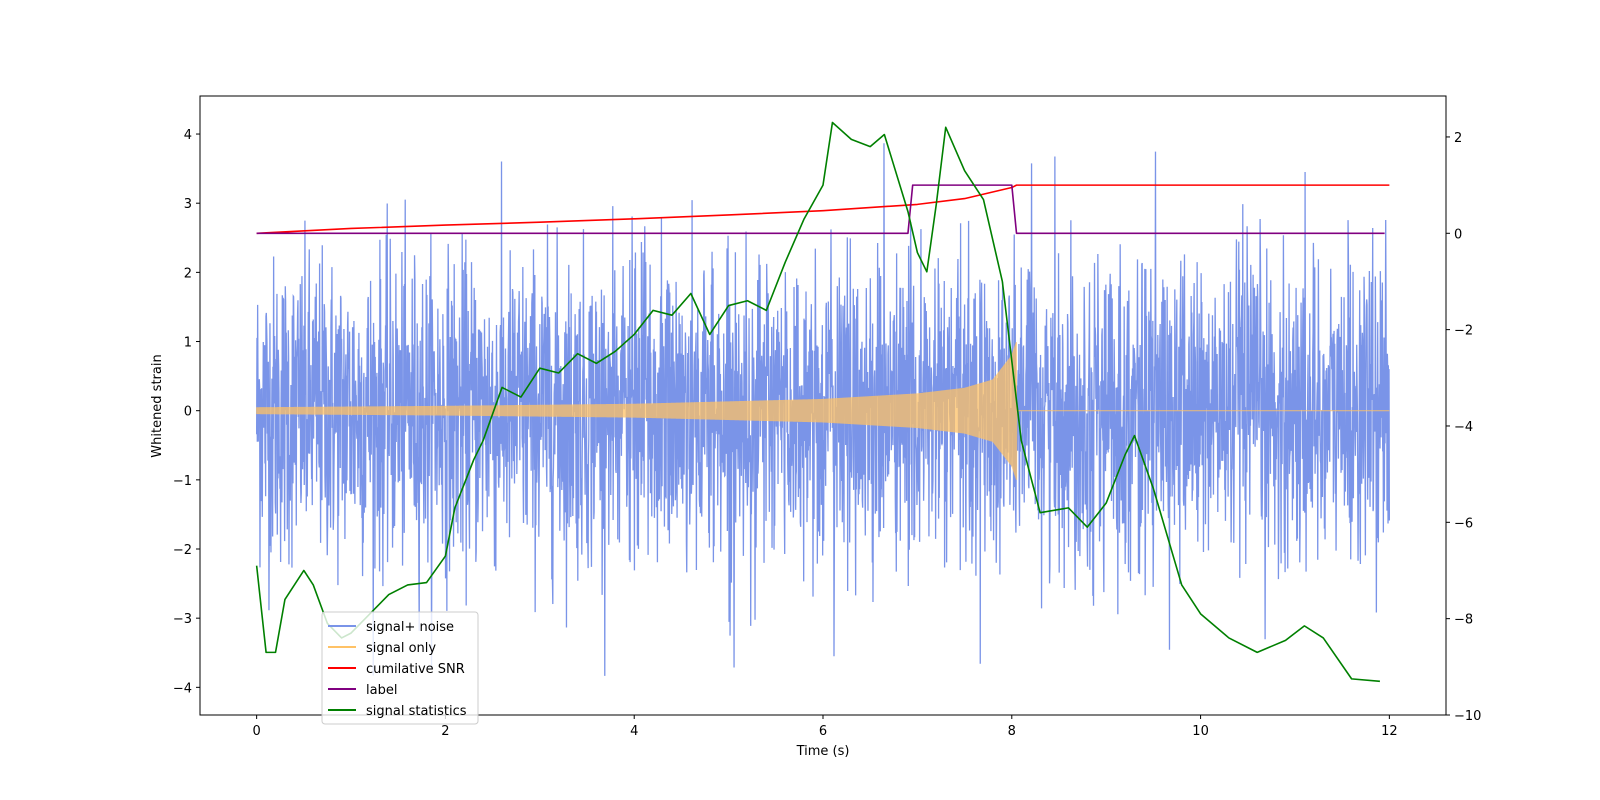  I want to click on legend-label-4: signal statistics, so click(416, 711).